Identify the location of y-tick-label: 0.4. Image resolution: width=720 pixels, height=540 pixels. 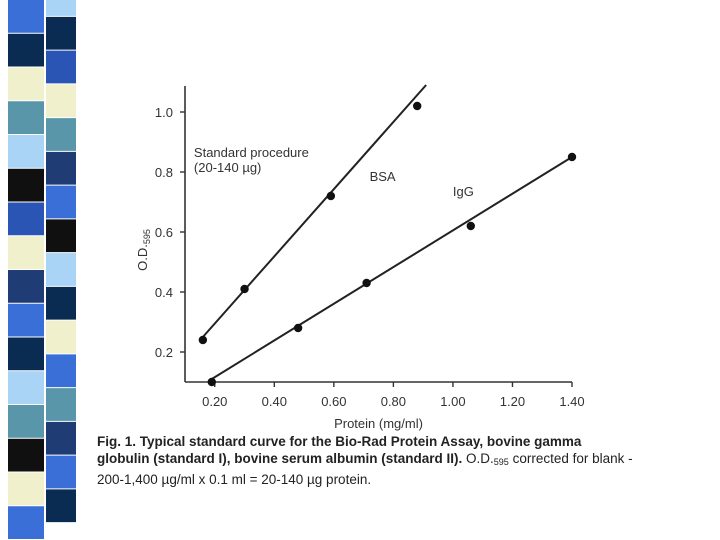
(164, 292).